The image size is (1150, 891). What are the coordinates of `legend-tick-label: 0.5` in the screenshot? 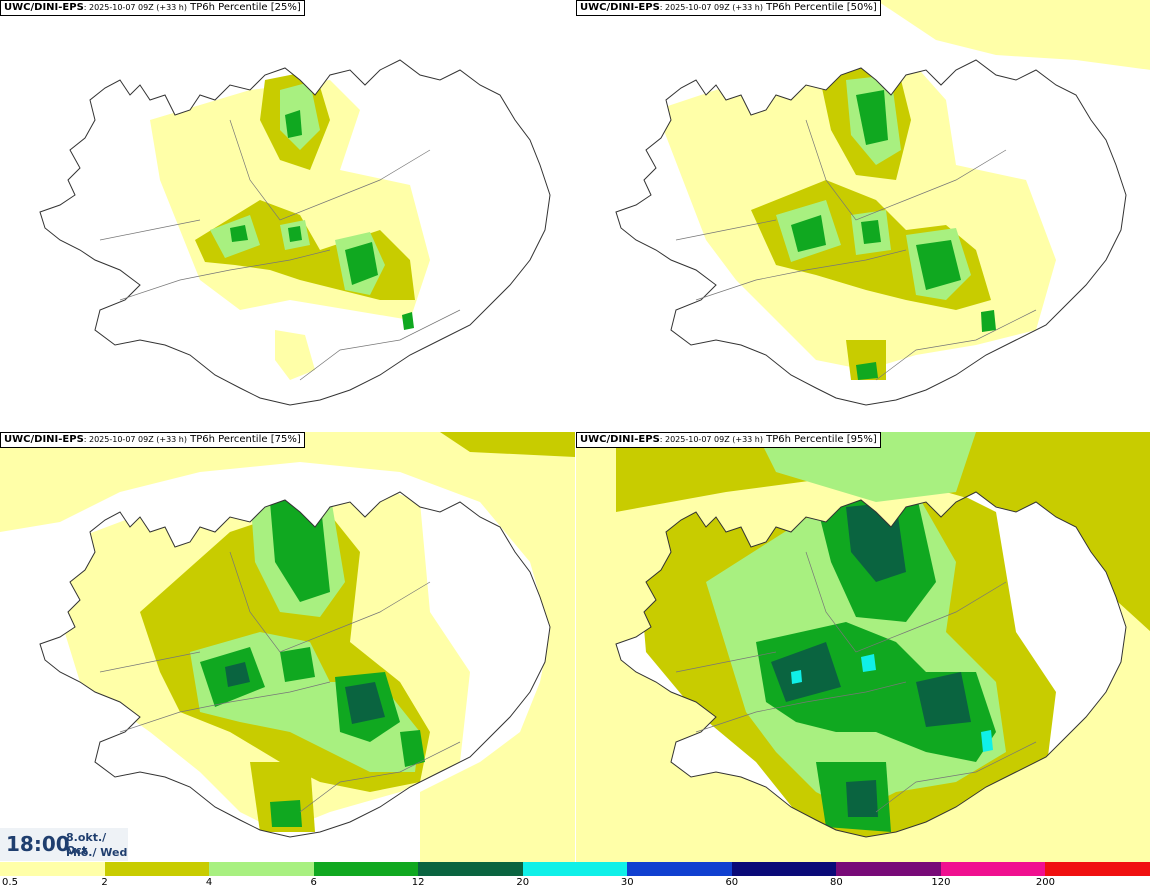 It's located at (10, 882).